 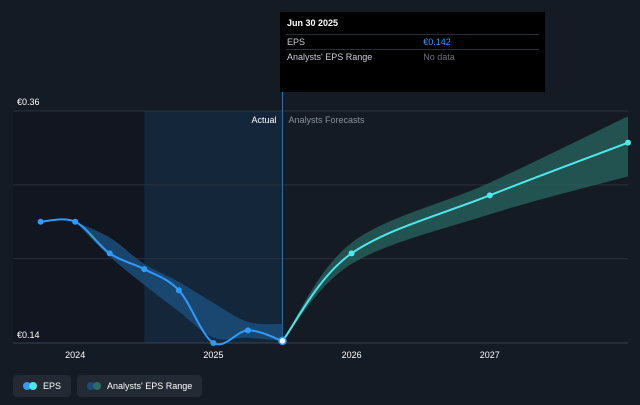 What do you see at coordinates (52, 386) in the screenshot?
I see `legend-eps-label: EPS` at bounding box center [52, 386].